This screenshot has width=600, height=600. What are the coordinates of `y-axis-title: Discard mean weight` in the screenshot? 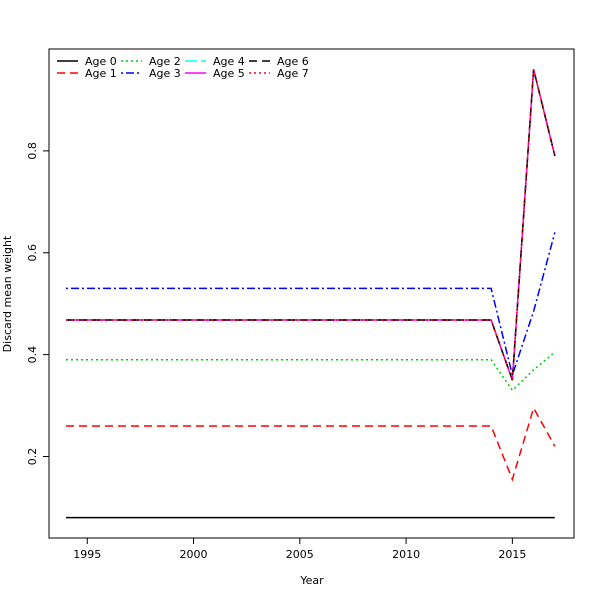 It's located at (7, 293).